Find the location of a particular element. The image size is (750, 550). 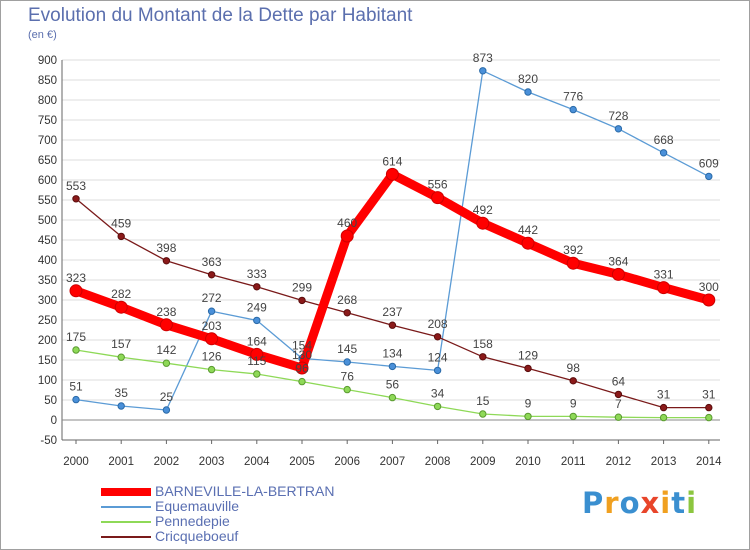

data-label: 7 is located at coordinates (618, 404).